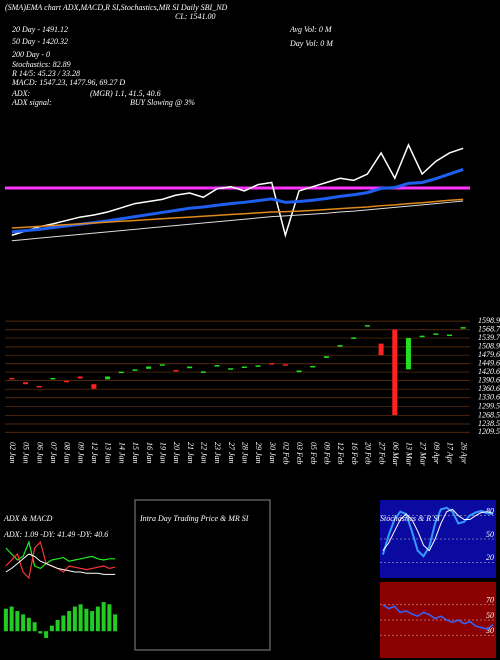 Image resolution: width=500 pixels, height=660 pixels. I want to click on x-tick-label: 06 Mar, so click(395, 454).